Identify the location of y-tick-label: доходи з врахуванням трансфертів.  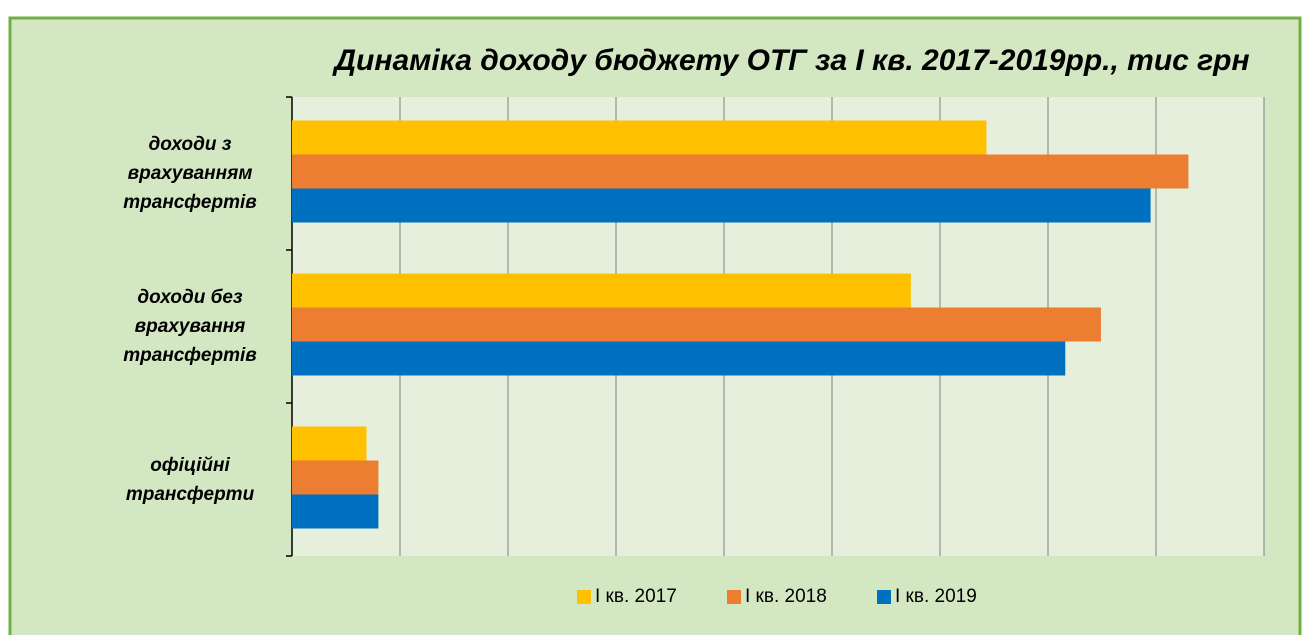
(190, 173).